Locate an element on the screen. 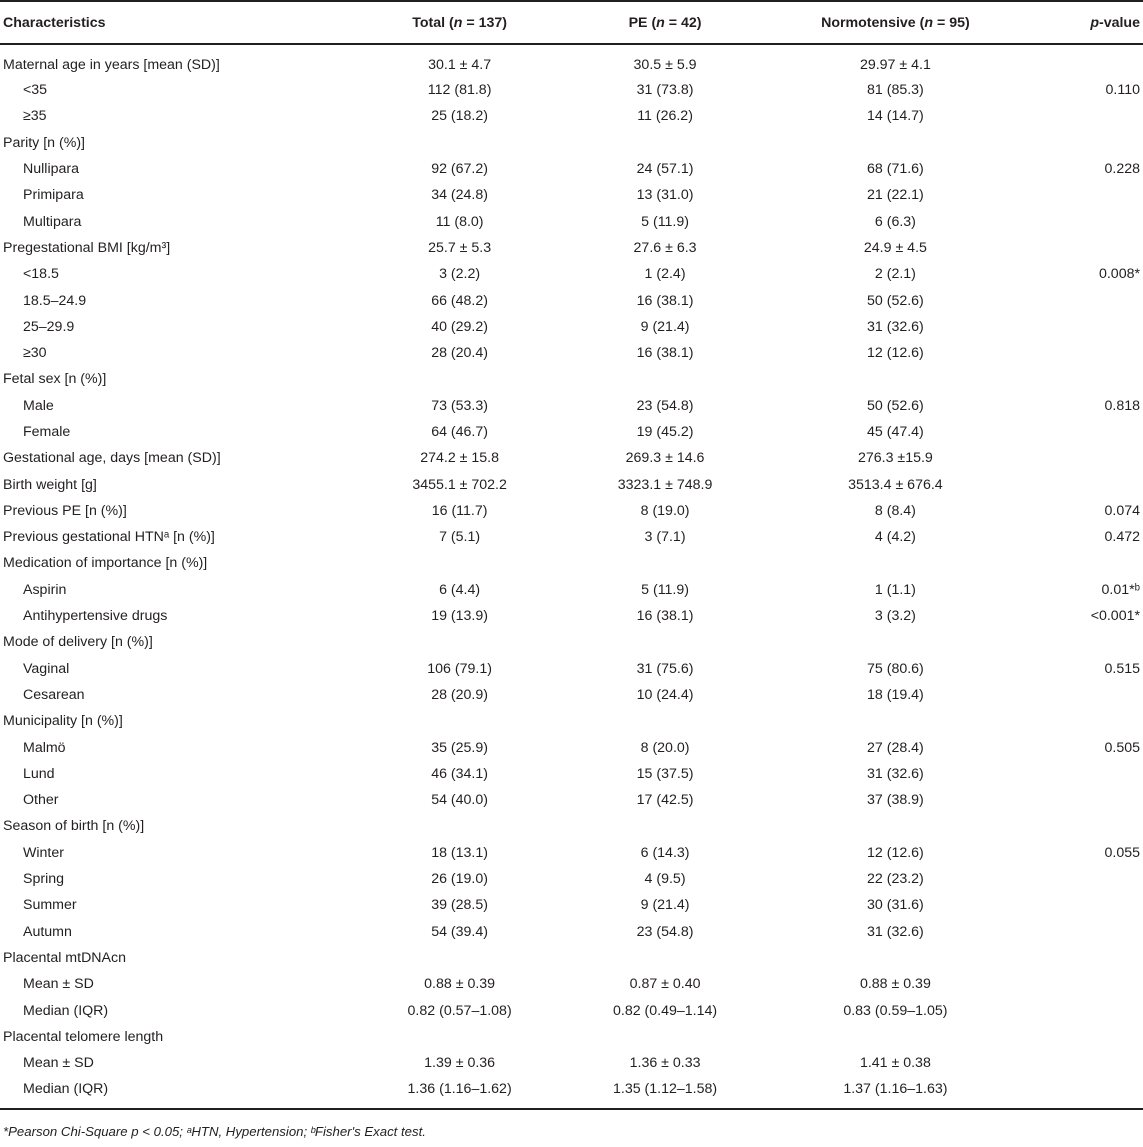  row-label: Fetal sex [n (%)] is located at coordinates (55, 379).